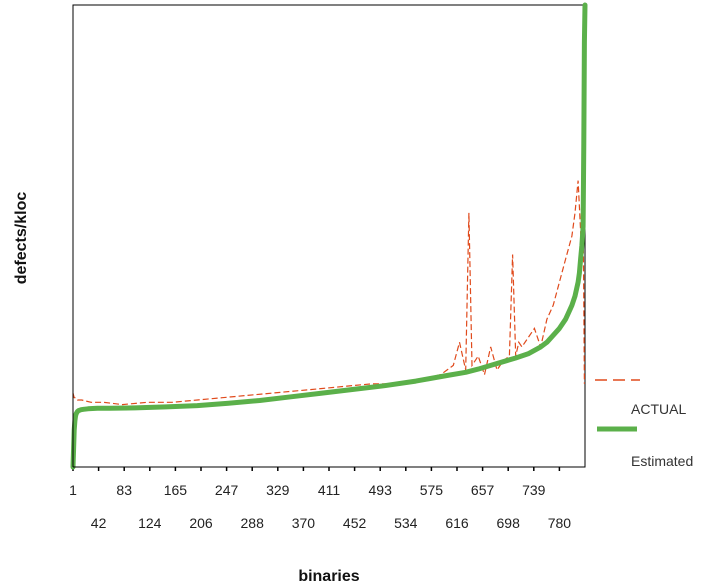  I want to click on x-tick-label: 493, so click(381, 490).